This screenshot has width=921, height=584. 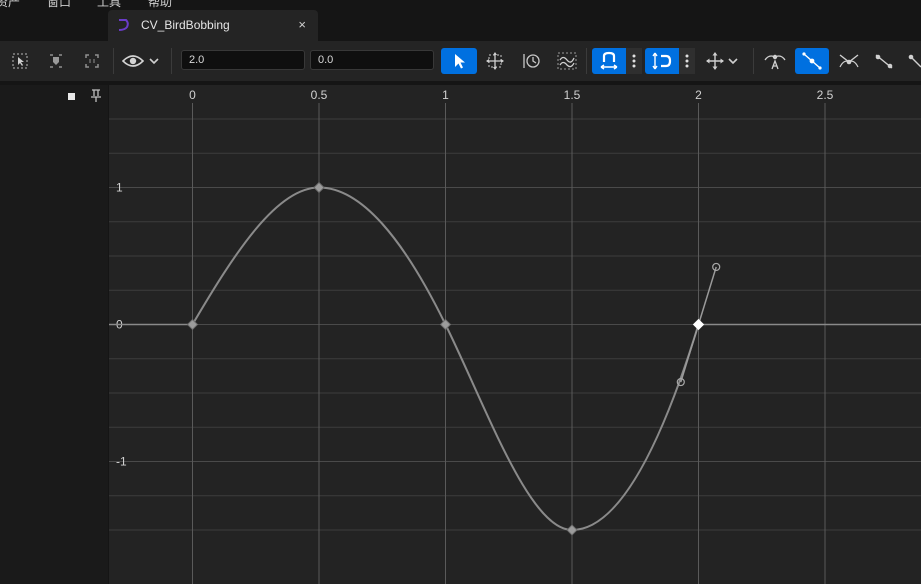 What do you see at coordinates (59, 4) in the screenshot?
I see `menu-item-window: 窗口` at bounding box center [59, 4].